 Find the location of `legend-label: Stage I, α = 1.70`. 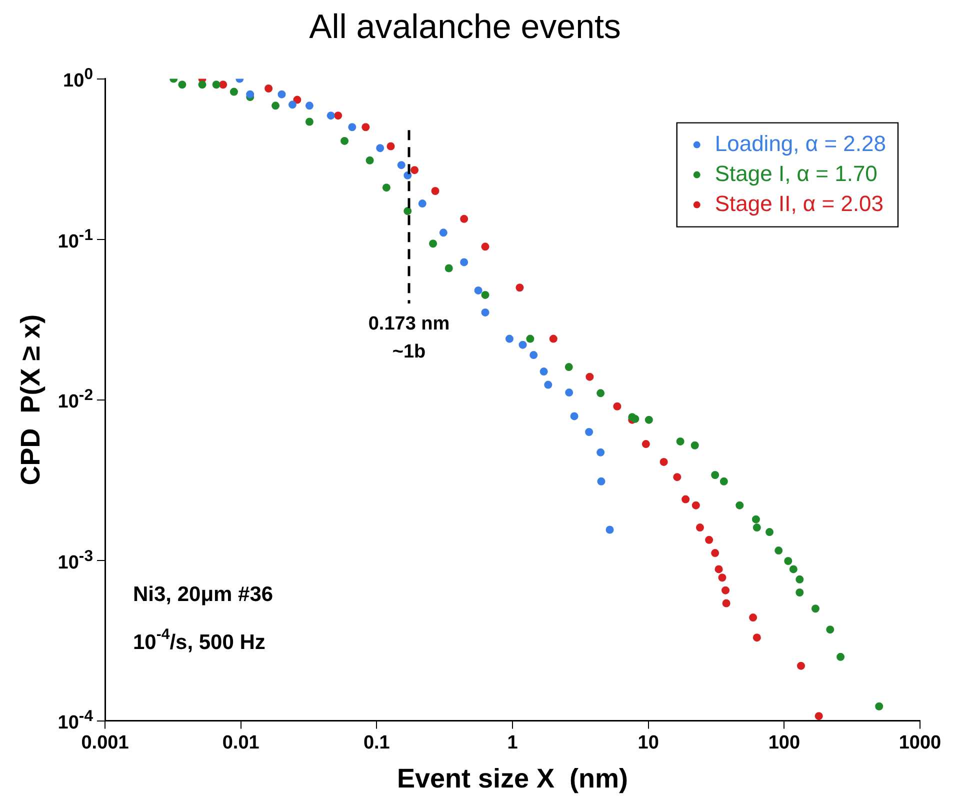

legend-label: Stage I, α = 1.70 is located at coordinates (796, 173).